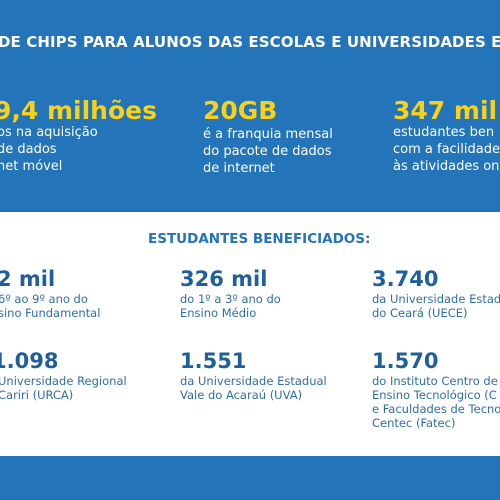 The width and height of the screenshot is (500, 500). Describe the element at coordinates (446, 166) in the screenshot. I see `highlight-desc-line: às atividades on` at that location.